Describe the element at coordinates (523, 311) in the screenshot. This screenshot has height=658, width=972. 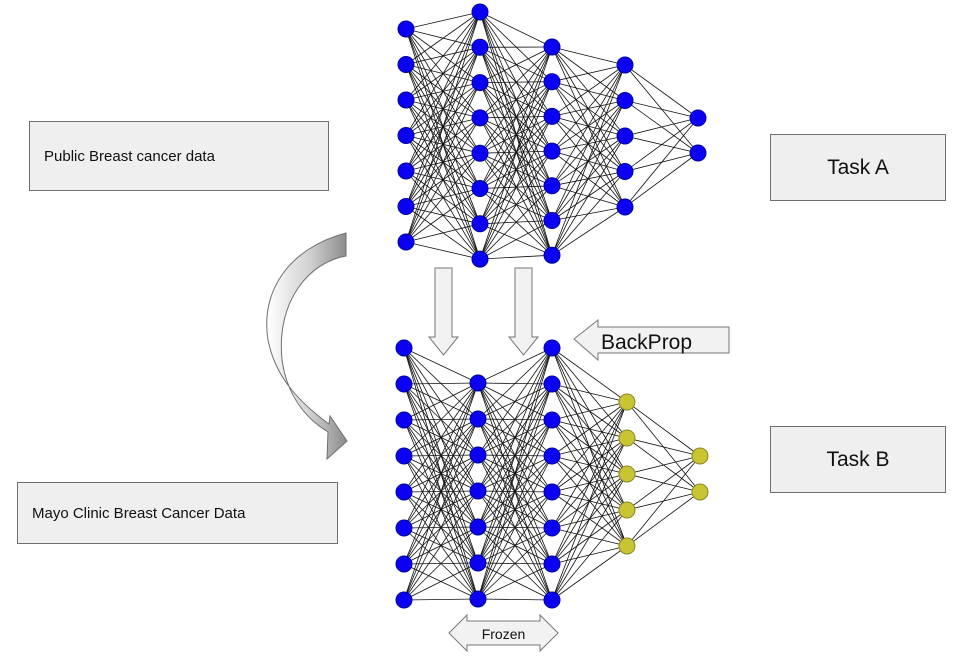
I see `transfer-down-arrow-right` at that location.